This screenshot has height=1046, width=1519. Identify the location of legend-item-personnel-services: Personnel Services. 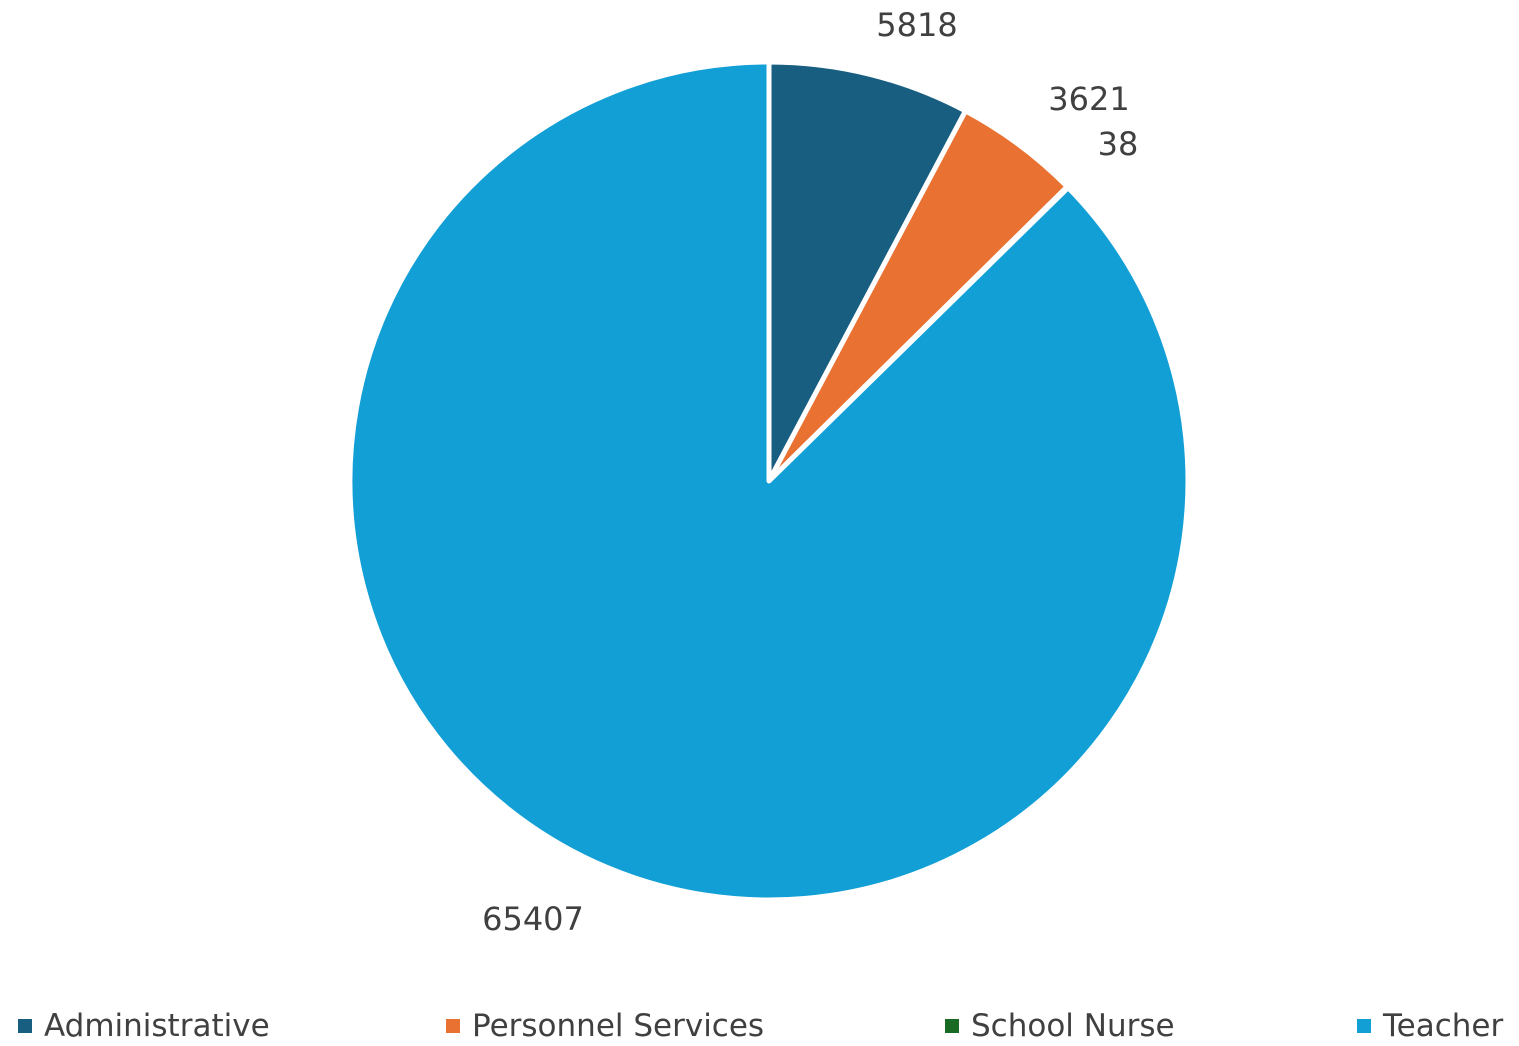
(605, 1026).